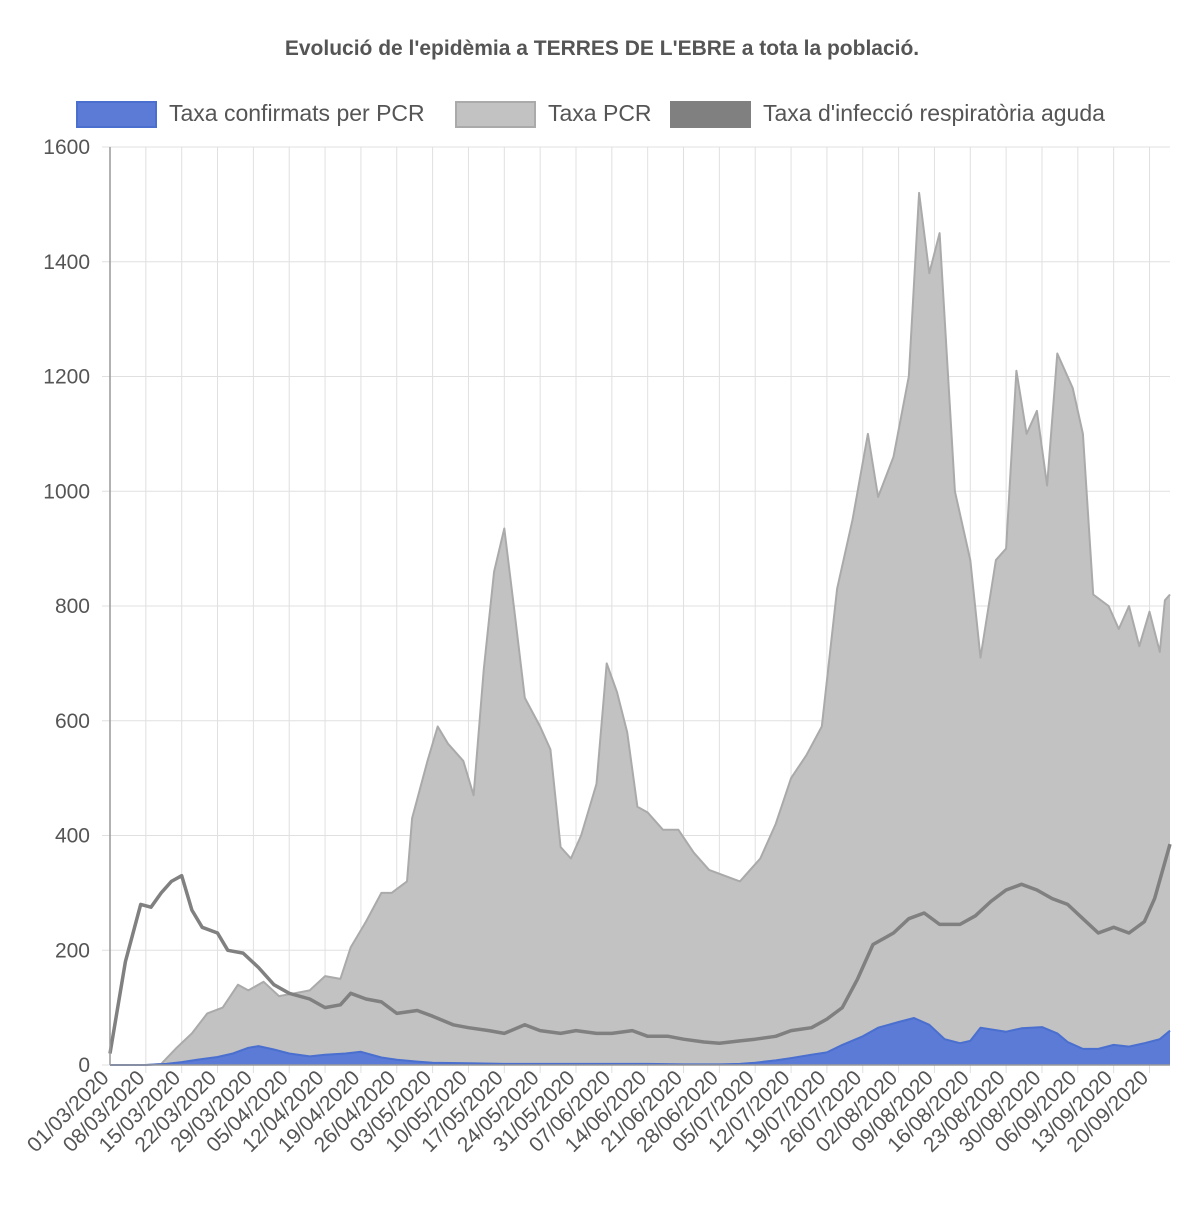 The width and height of the screenshot is (1204, 1212). What do you see at coordinates (66, 262) in the screenshot?
I see `y-tick-label: 1400` at bounding box center [66, 262].